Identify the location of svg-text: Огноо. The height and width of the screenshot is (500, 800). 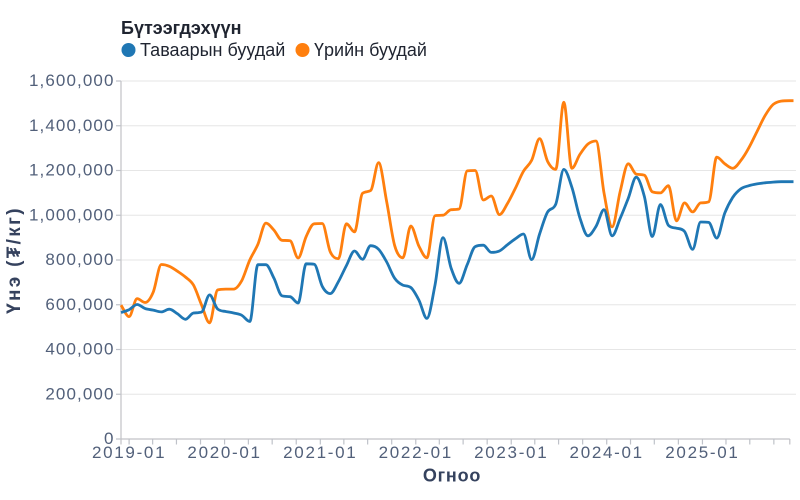
(452, 476).